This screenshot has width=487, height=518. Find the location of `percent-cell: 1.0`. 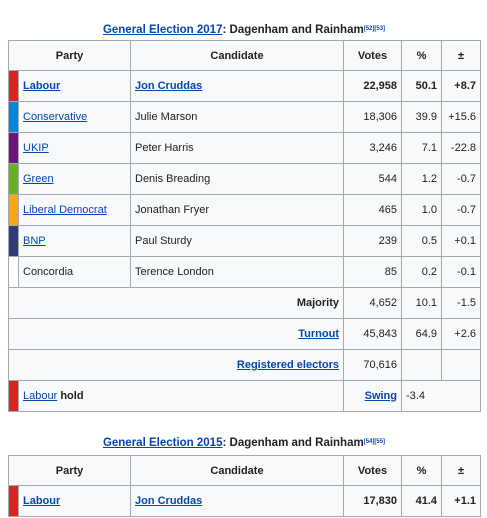

percent-cell: 1.0 is located at coordinates (421, 210).